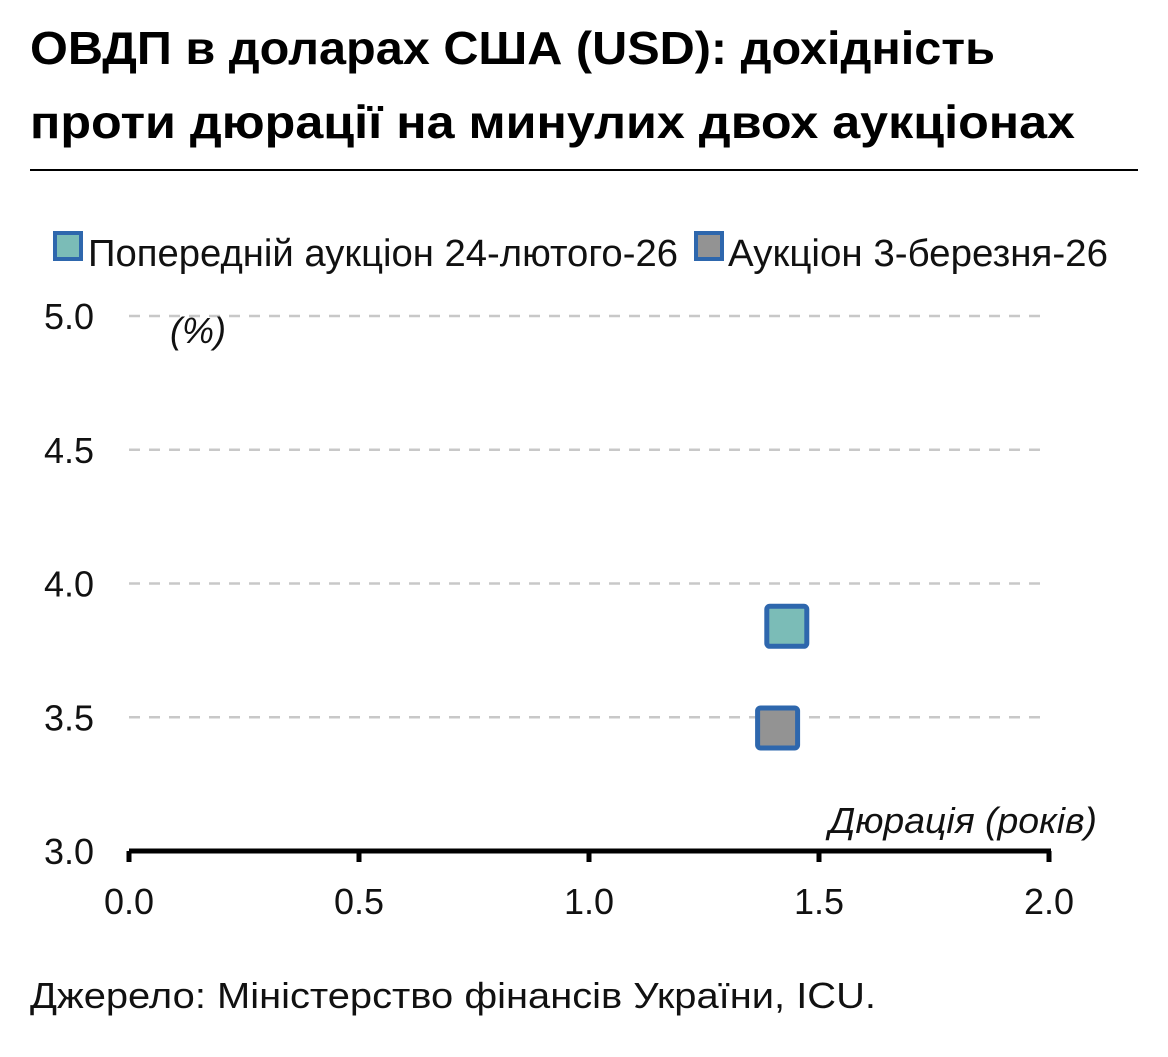 This screenshot has height=1057, width=1168. What do you see at coordinates (69, 717) in the screenshot?
I see `y-tick-label: 3.5` at bounding box center [69, 717].